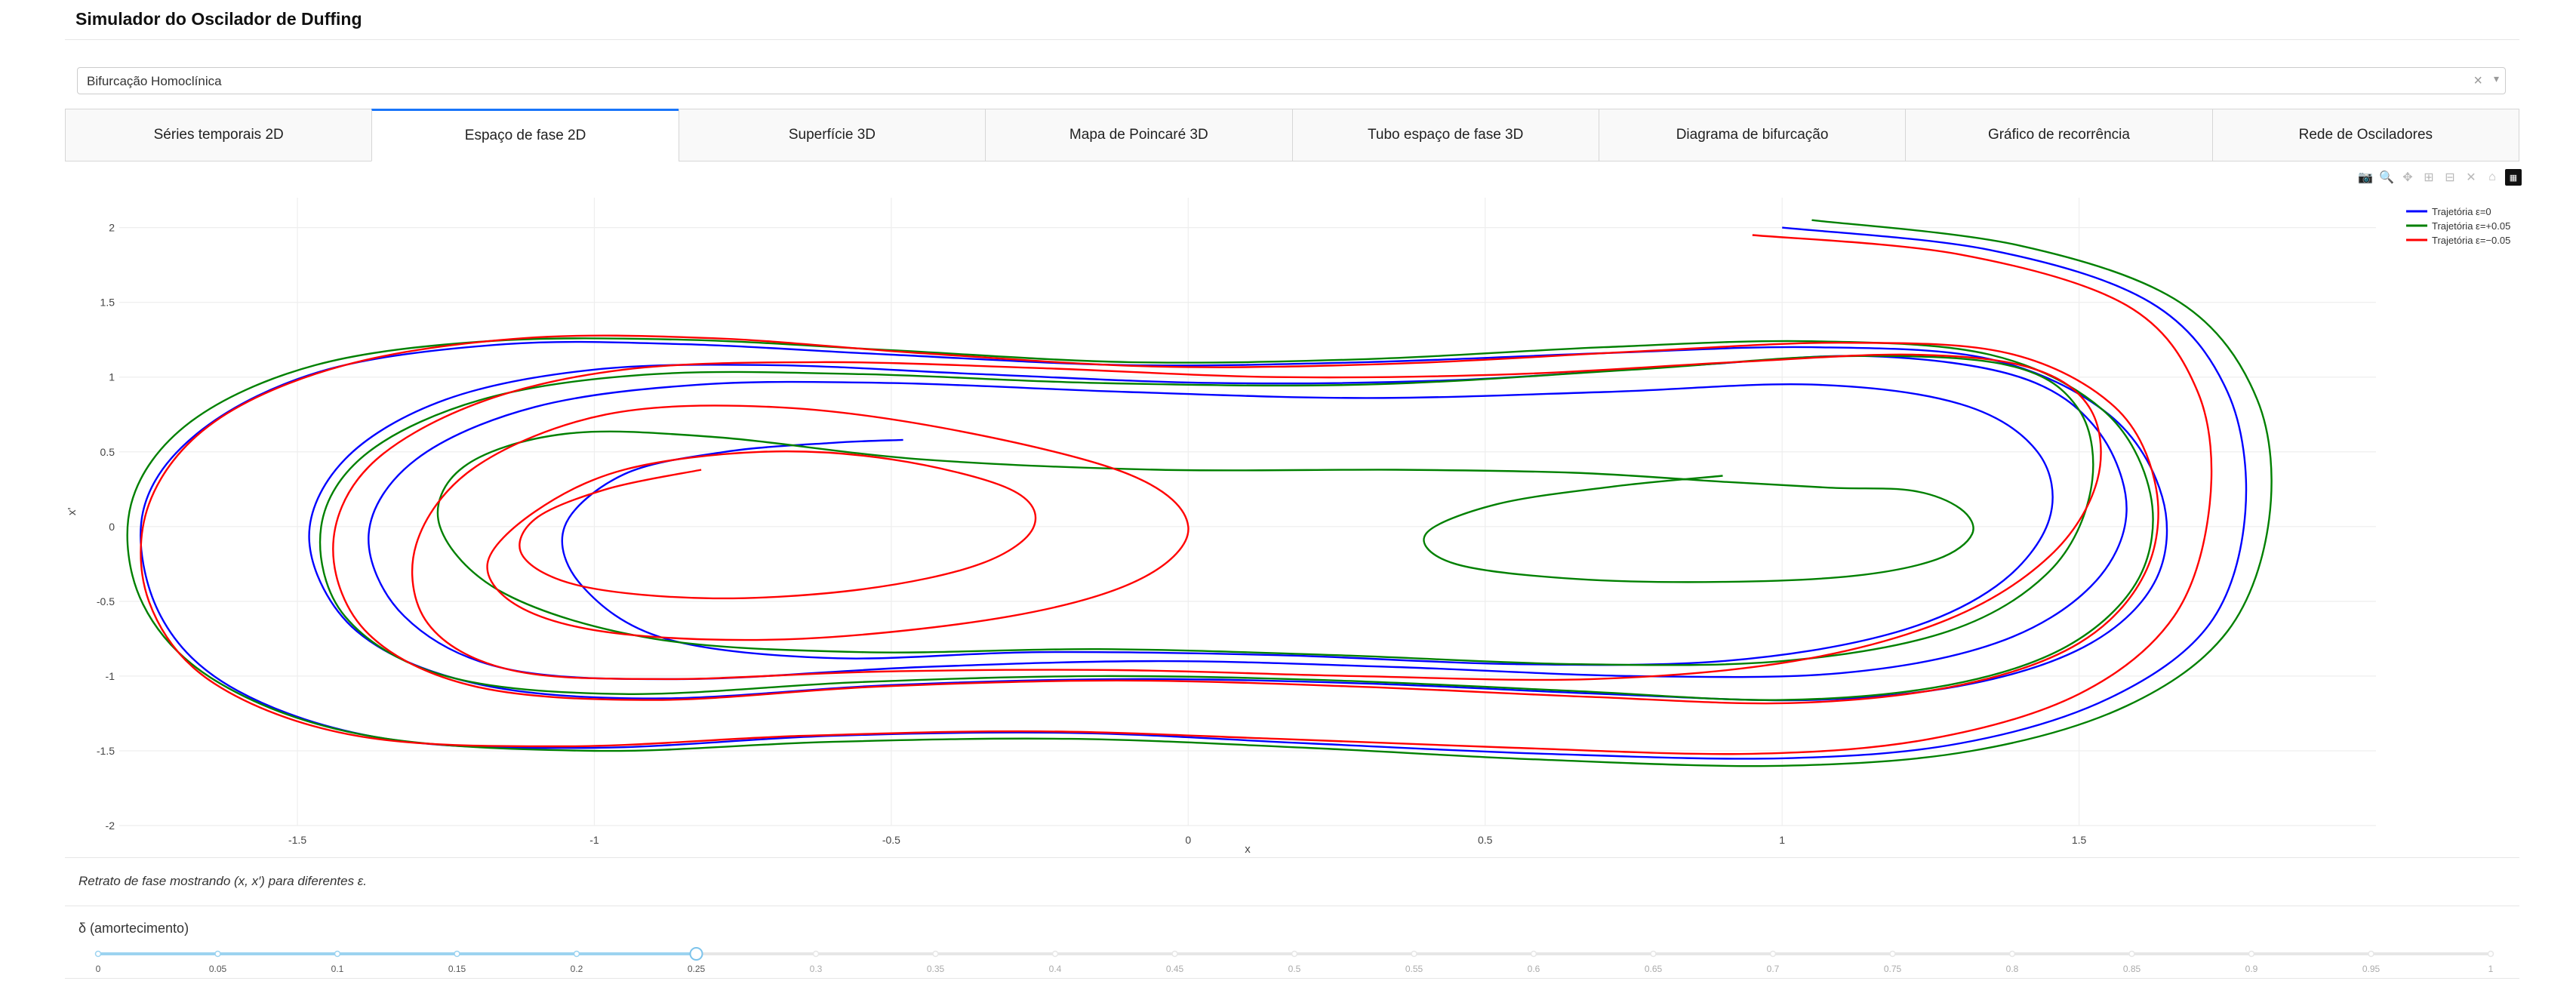 The image size is (2576, 981). Describe the element at coordinates (1752, 135) in the screenshot. I see `tab-diagrama-de-bifurca-o: Diagrama de bifurcação` at that location.